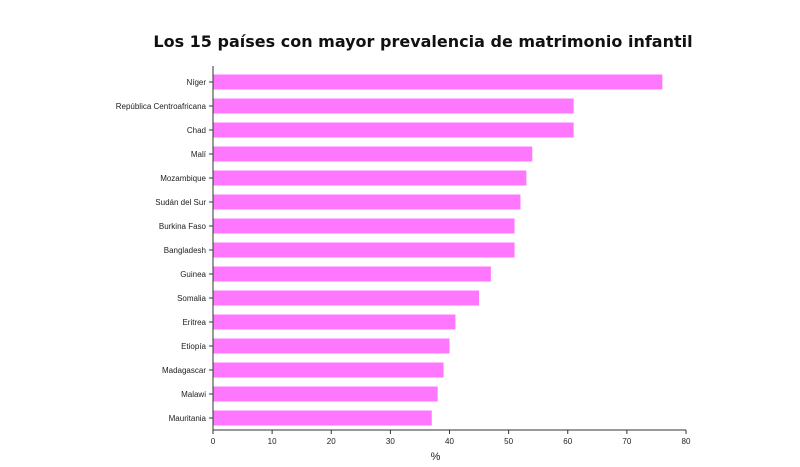 This screenshot has width=800, height=467. What do you see at coordinates (567, 441) in the screenshot?
I see `x-tick-label: 60` at bounding box center [567, 441].